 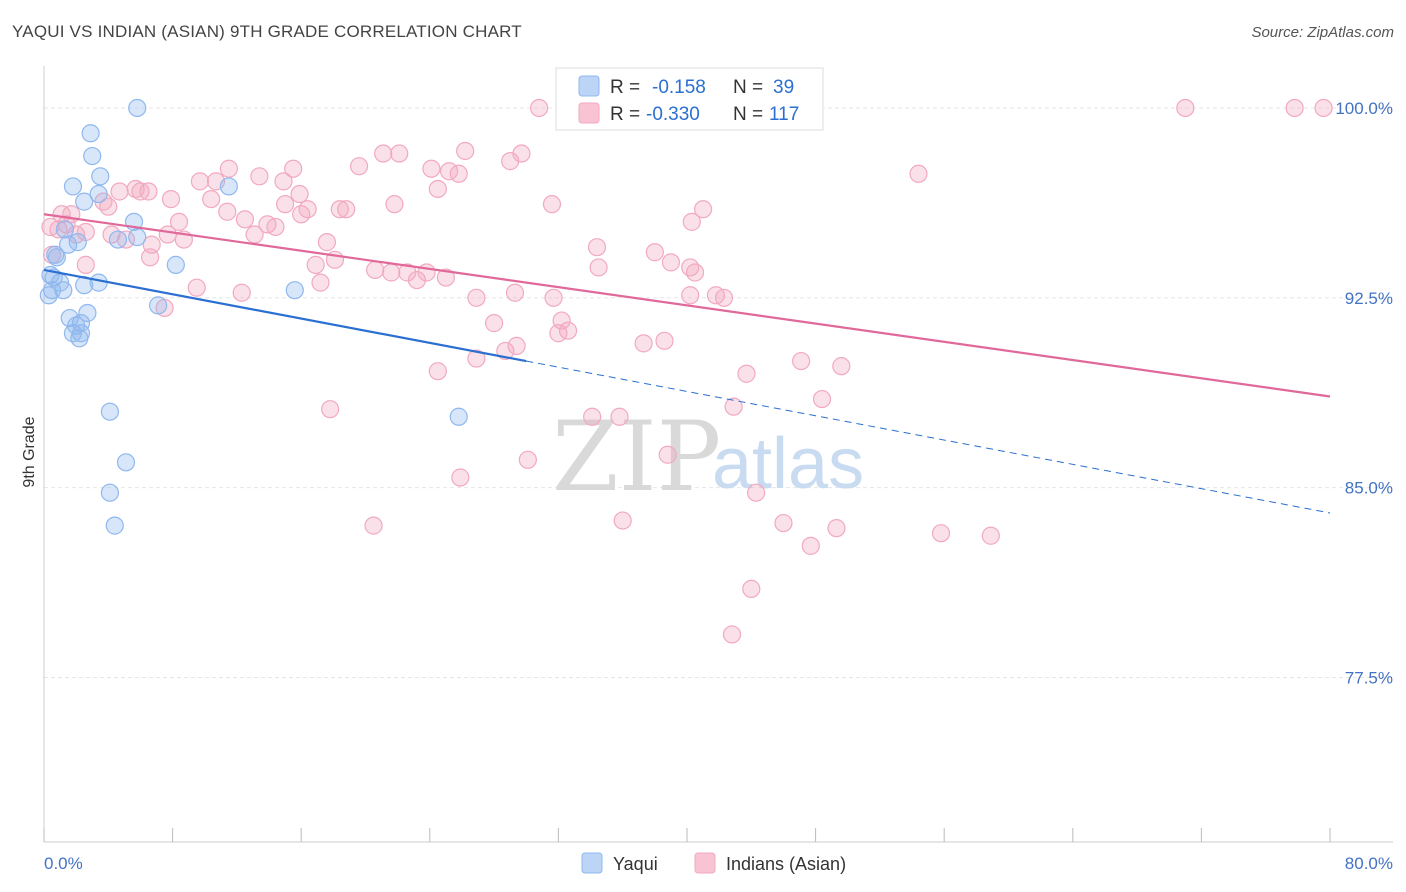 What do you see at coordinates (625, 114) in the screenshot?
I see `legend-indian-r-label: R =` at bounding box center [625, 114].